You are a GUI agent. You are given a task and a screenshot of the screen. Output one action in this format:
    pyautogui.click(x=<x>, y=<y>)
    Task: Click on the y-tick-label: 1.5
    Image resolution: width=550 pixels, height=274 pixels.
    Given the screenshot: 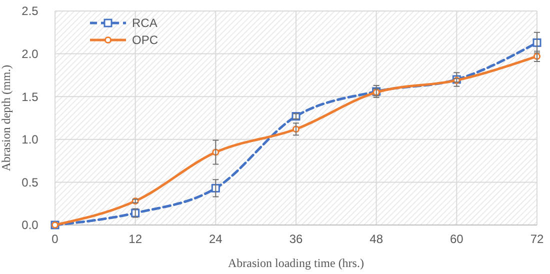 What is the action you would take?
    pyautogui.click(x=30, y=97)
    